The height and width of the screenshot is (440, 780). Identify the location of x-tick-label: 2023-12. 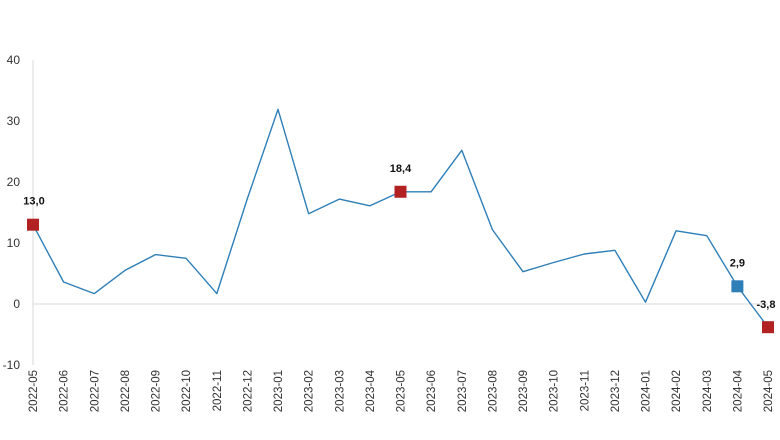
(616, 391).